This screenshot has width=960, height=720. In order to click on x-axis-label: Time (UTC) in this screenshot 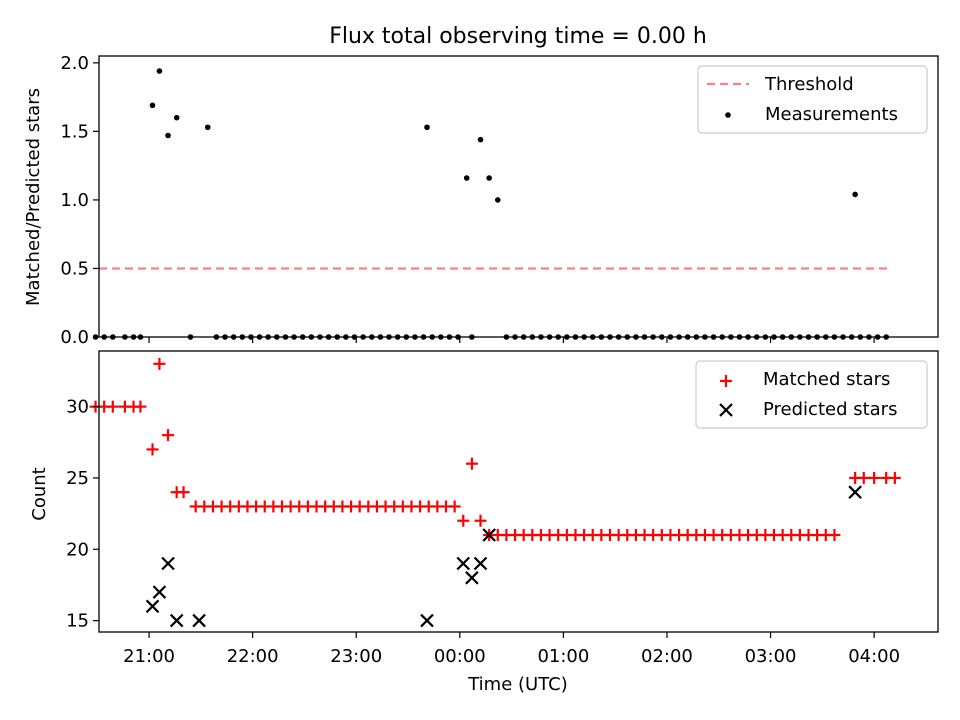, I will do `click(517, 684)`.